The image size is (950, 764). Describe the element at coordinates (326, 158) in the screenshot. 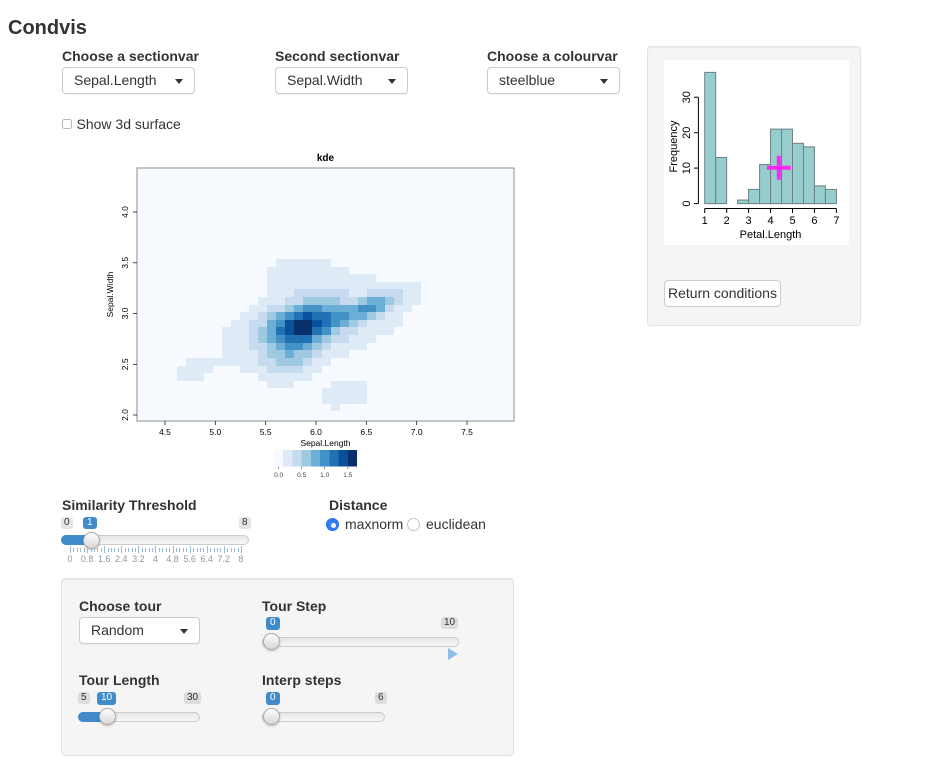

I see `svg-text: kde` at that location.